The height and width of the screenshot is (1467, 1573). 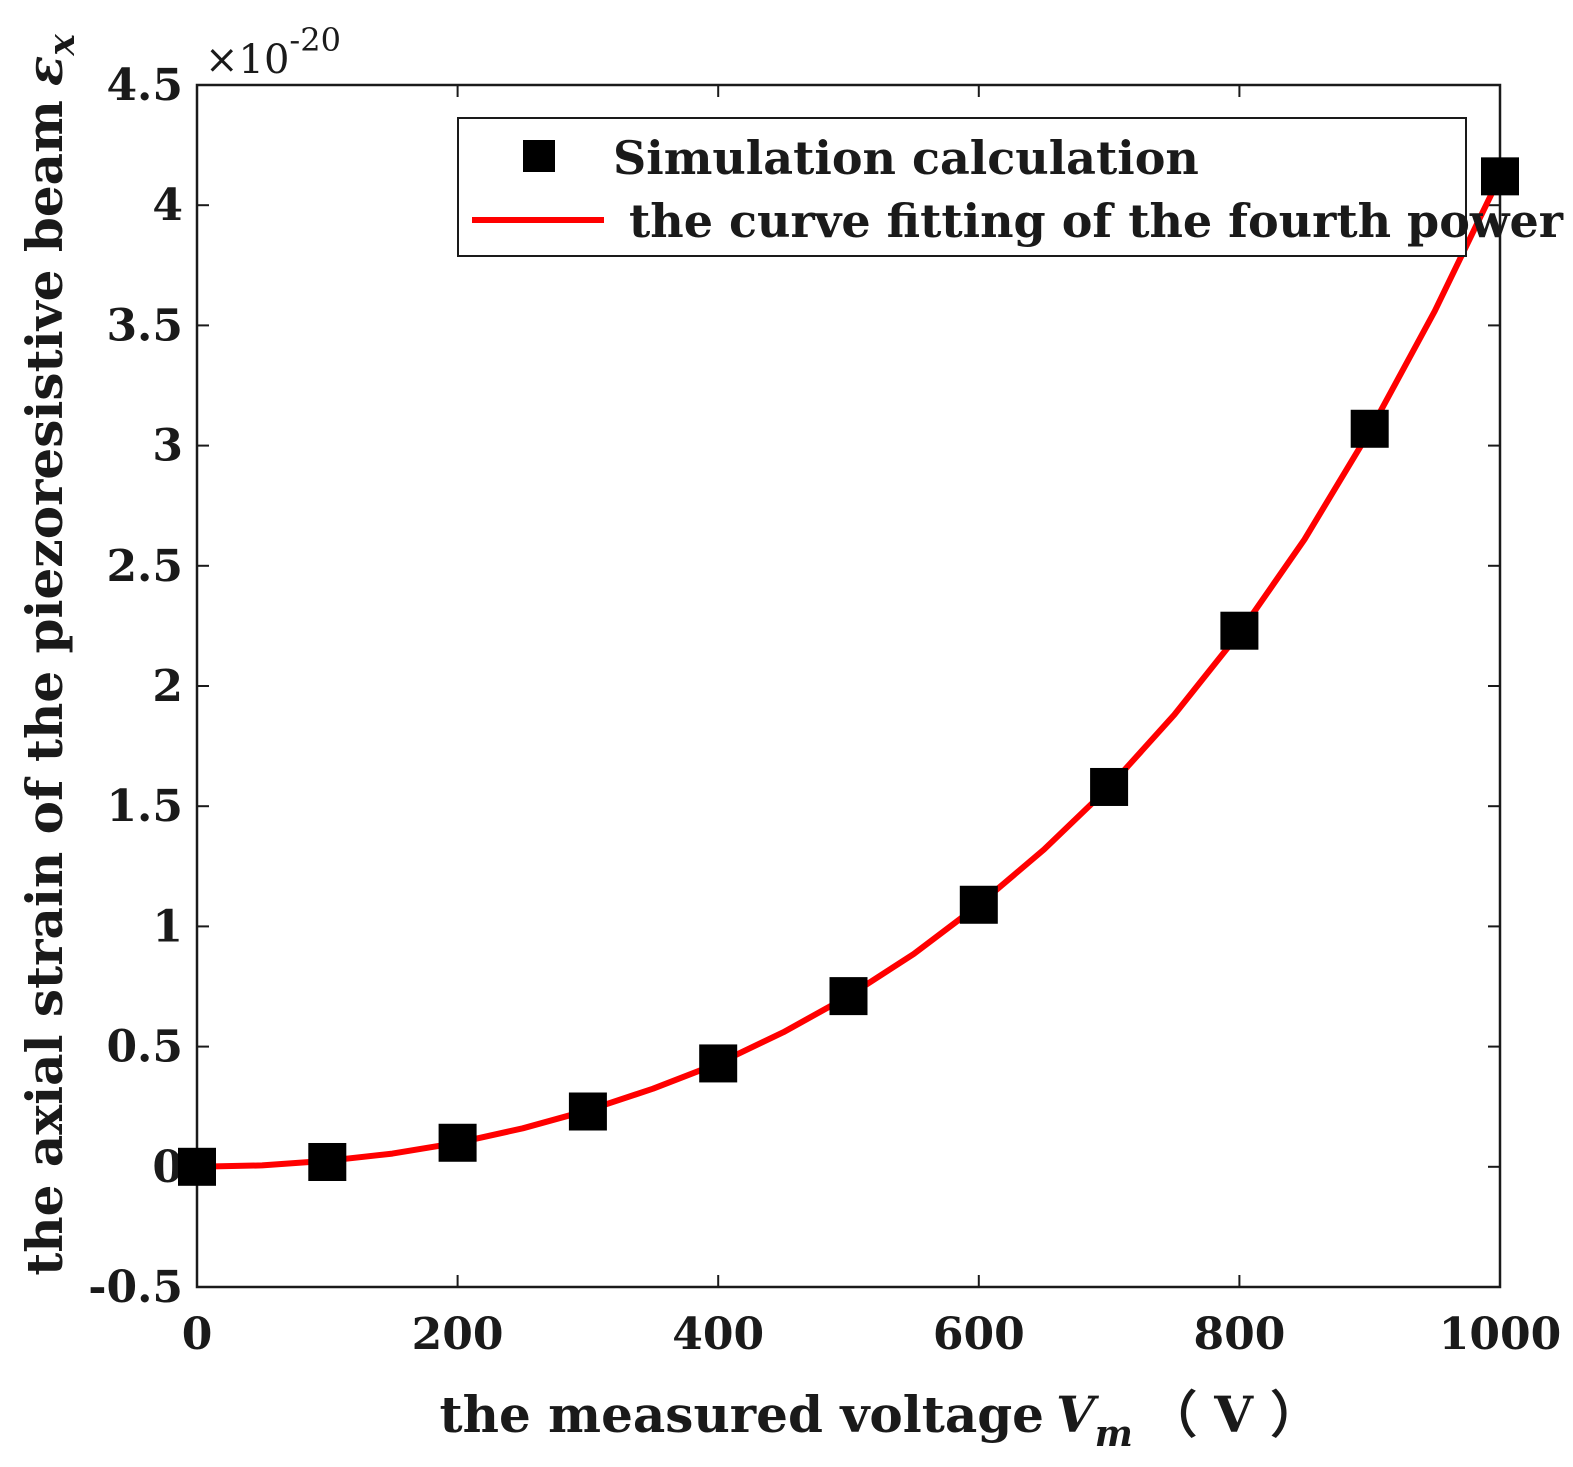 What do you see at coordinates (167, 686) in the screenshot?
I see `y-tick-label: 2` at bounding box center [167, 686].